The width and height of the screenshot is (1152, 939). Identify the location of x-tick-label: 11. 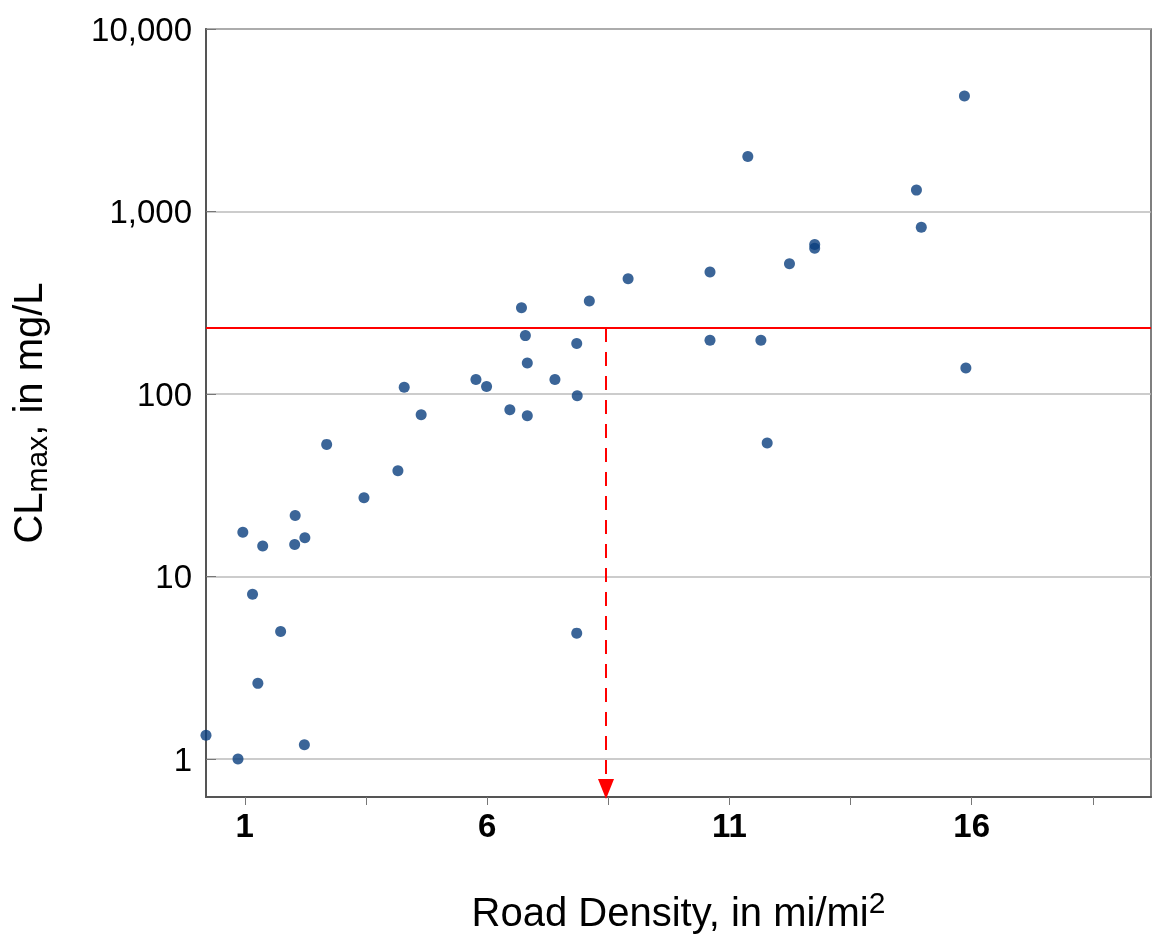
(729, 825).